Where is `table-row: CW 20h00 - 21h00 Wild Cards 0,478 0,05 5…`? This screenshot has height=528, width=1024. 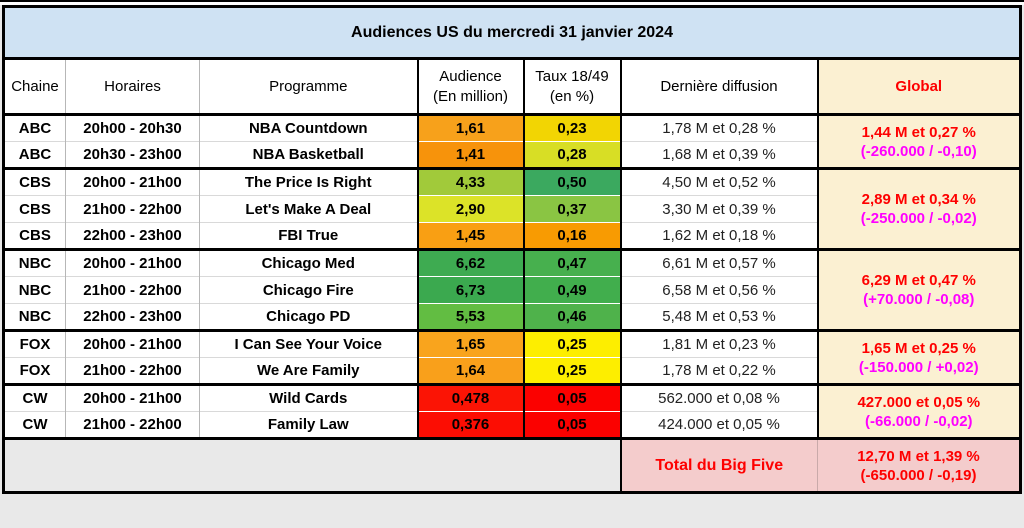 table-row: CW 20h00 - 21h00 Wild Cards 0,478 0,05 5… is located at coordinates (512, 411).